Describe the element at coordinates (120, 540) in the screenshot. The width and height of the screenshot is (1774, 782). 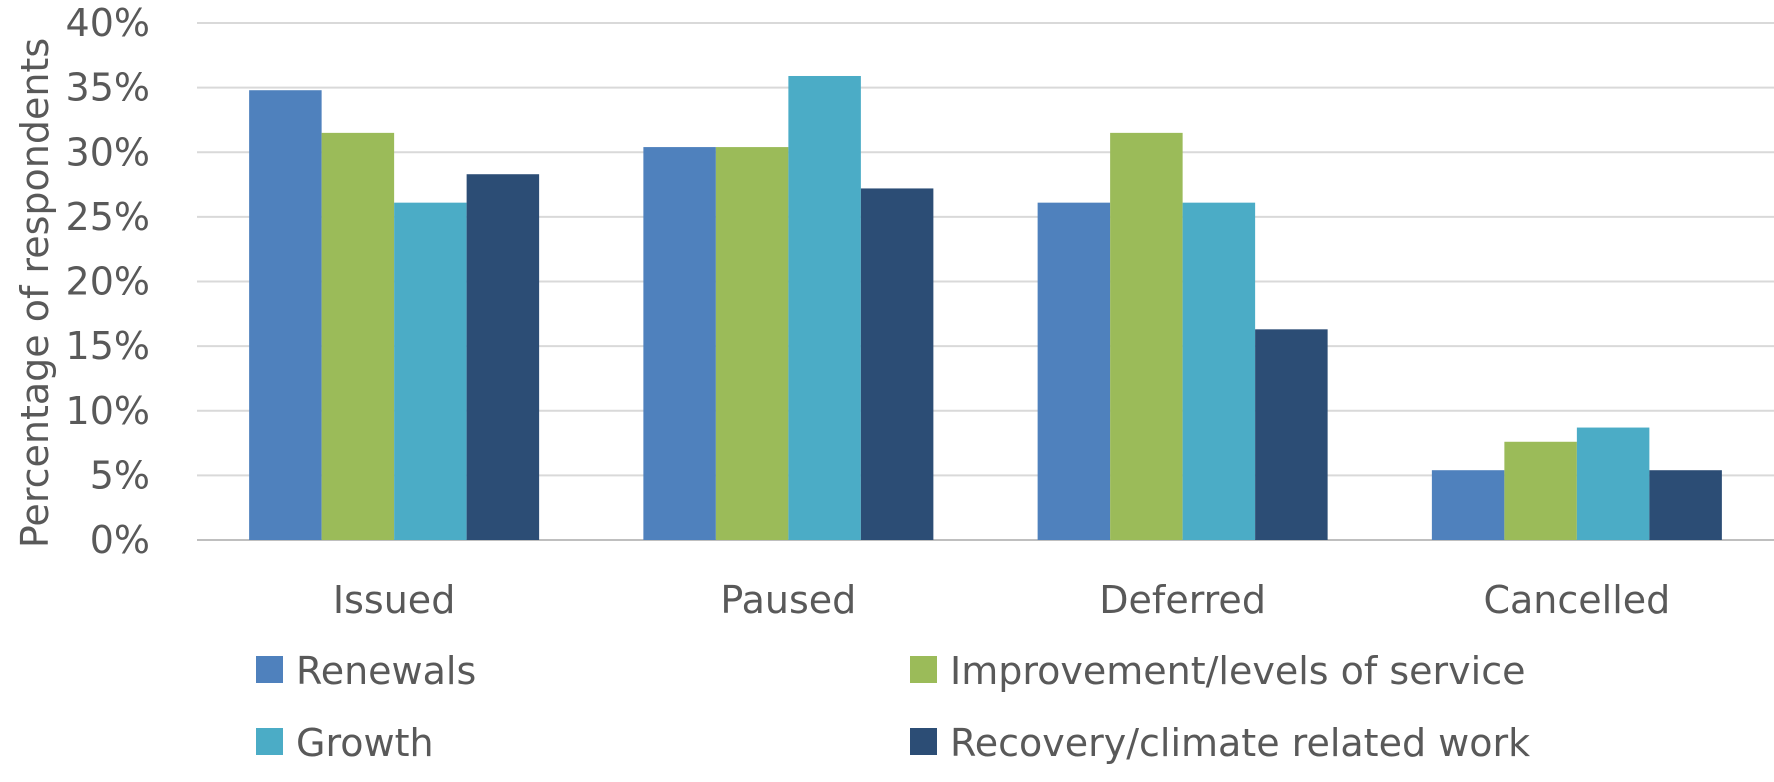
I see `y-tick-label: 0%` at that location.